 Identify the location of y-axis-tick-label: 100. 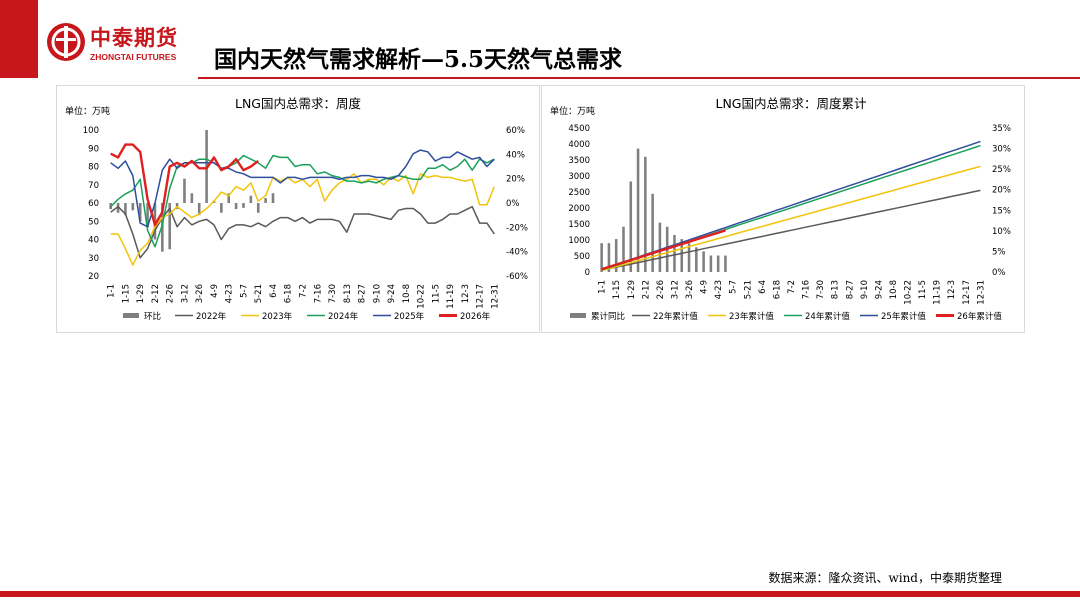
(91, 131).